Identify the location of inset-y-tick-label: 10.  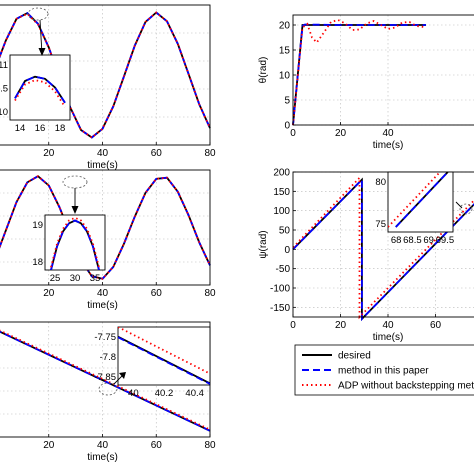
(4, 112).